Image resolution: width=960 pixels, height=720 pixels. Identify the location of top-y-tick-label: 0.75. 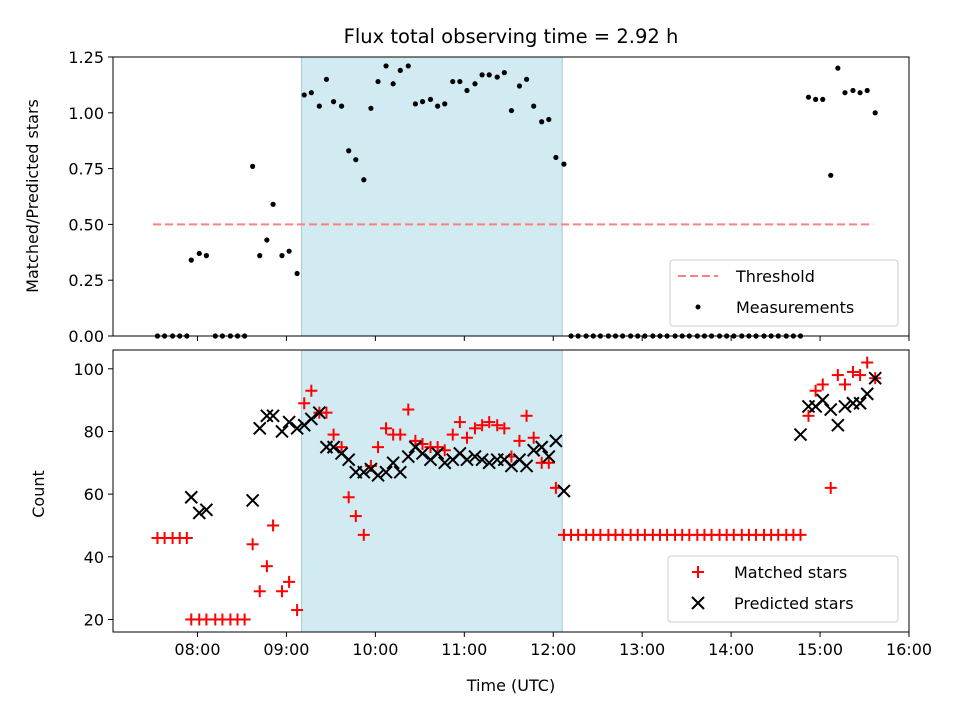
(86, 169).